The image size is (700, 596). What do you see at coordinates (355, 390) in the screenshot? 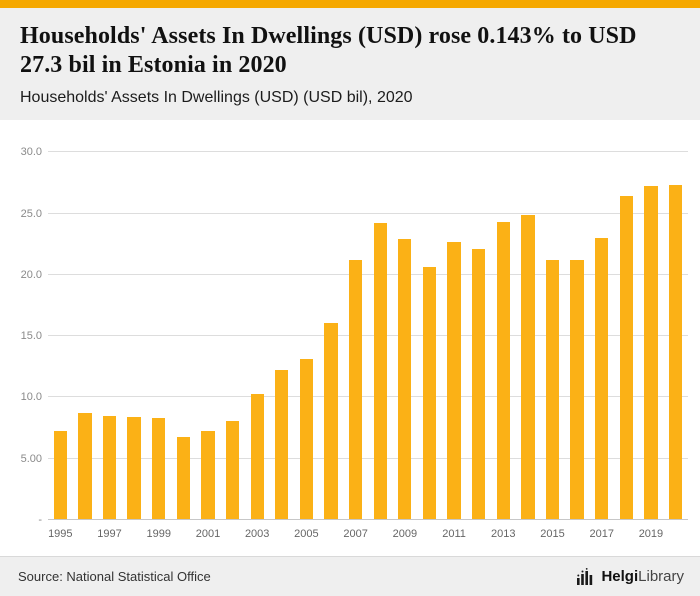
I see `bar-2007` at bounding box center [355, 390].